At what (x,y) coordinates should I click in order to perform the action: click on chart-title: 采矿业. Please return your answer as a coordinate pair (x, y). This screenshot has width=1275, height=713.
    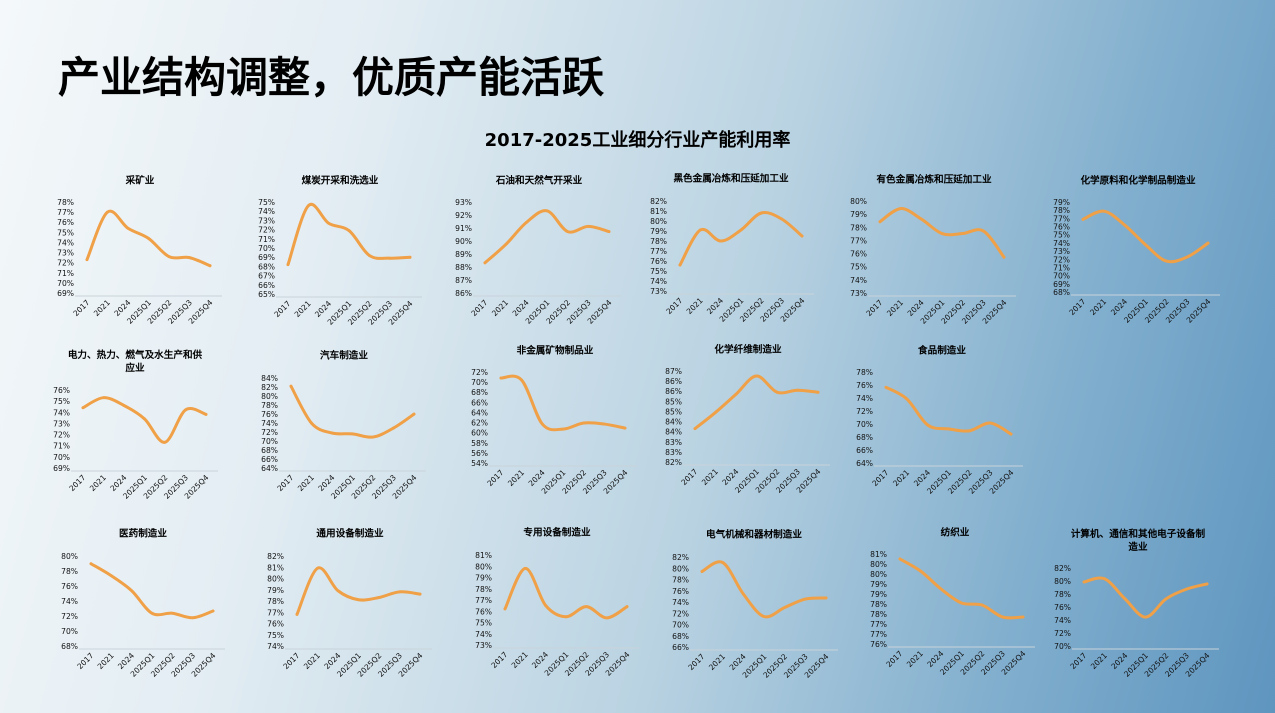
    Looking at the image, I should click on (140, 181).